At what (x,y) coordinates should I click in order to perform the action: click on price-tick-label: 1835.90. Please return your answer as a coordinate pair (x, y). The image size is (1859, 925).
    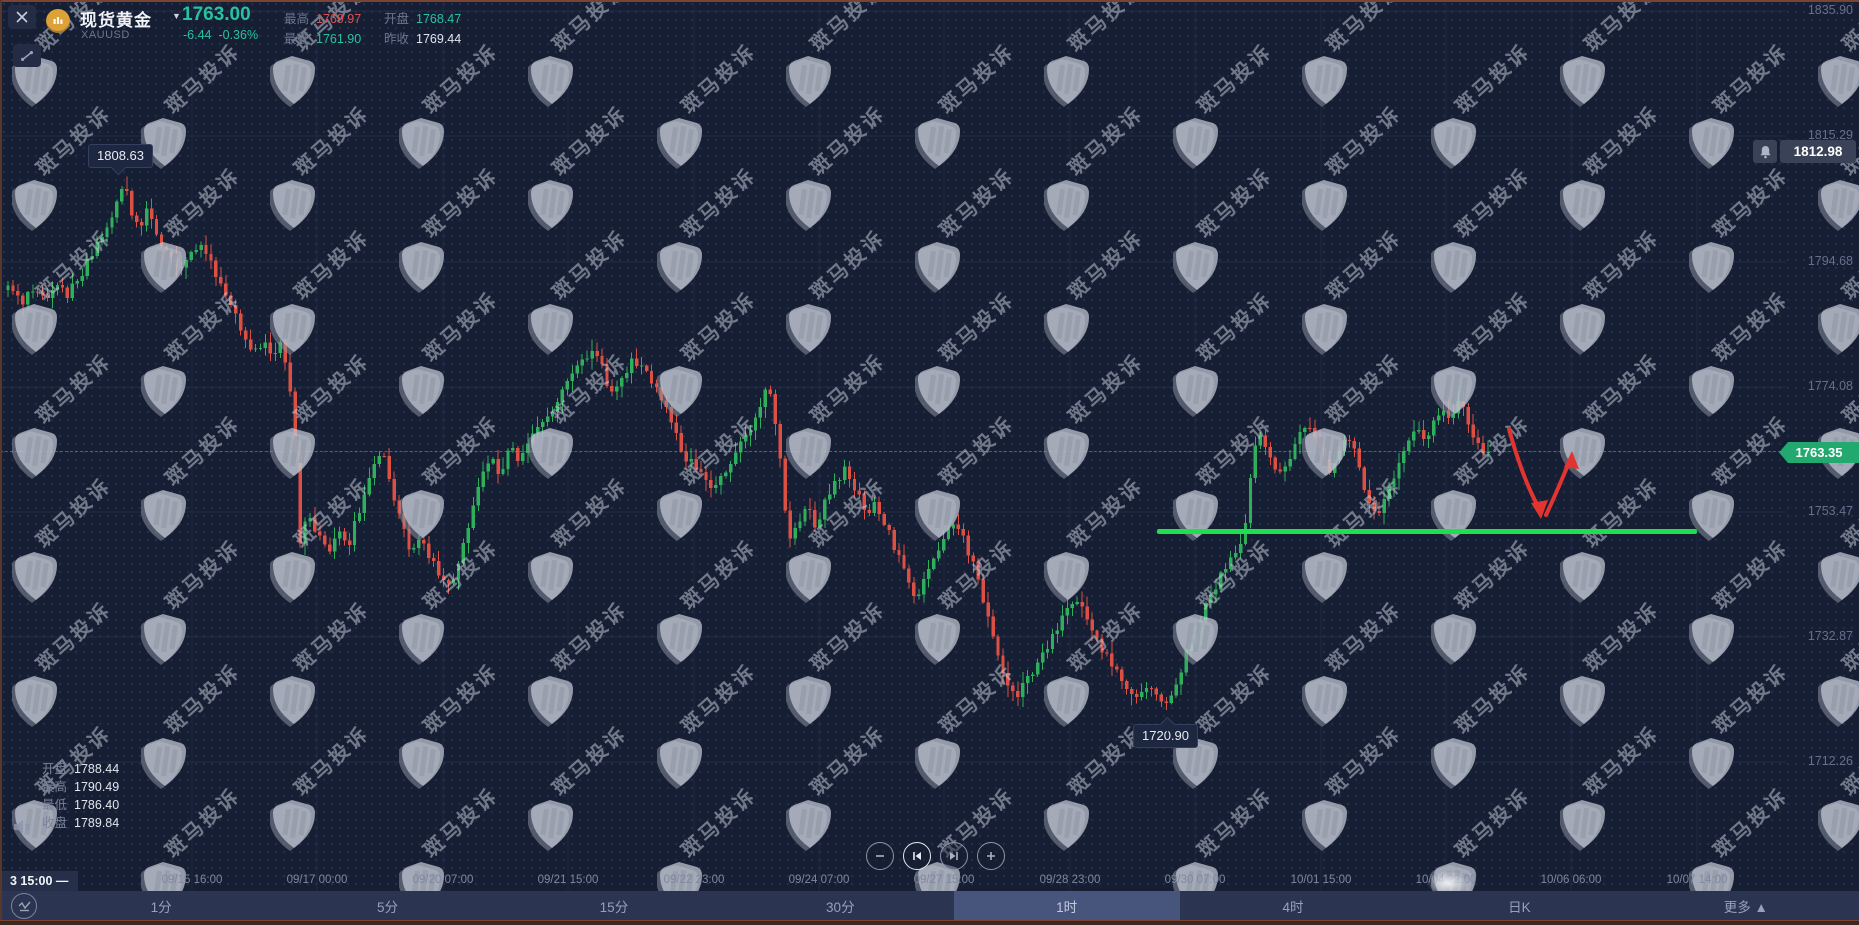
    Looking at the image, I should click on (1830, 10).